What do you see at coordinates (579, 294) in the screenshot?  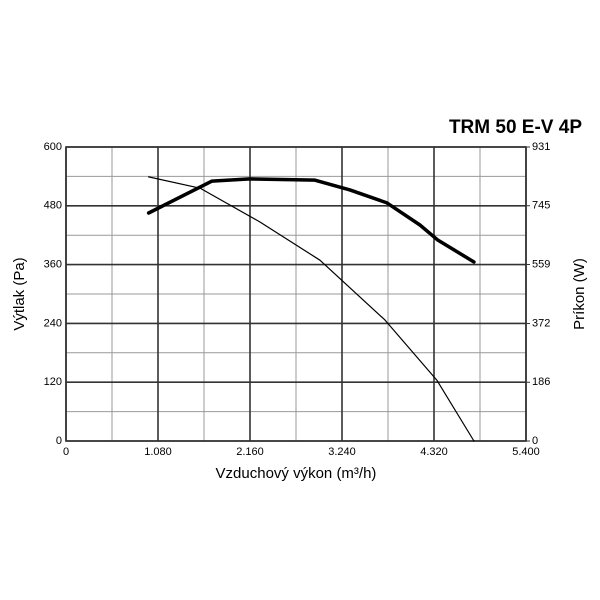 I see `y2-axis-label: Príkon (W)` at bounding box center [579, 294].